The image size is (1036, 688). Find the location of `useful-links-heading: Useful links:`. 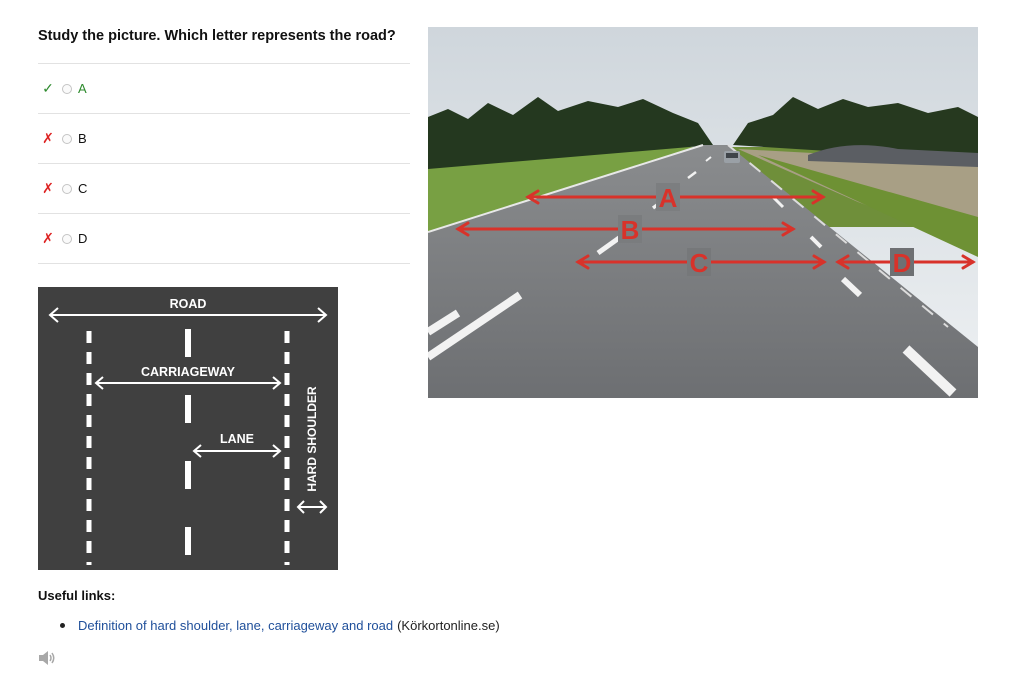

useful-links-heading: Useful links: is located at coordinates (77, 595).